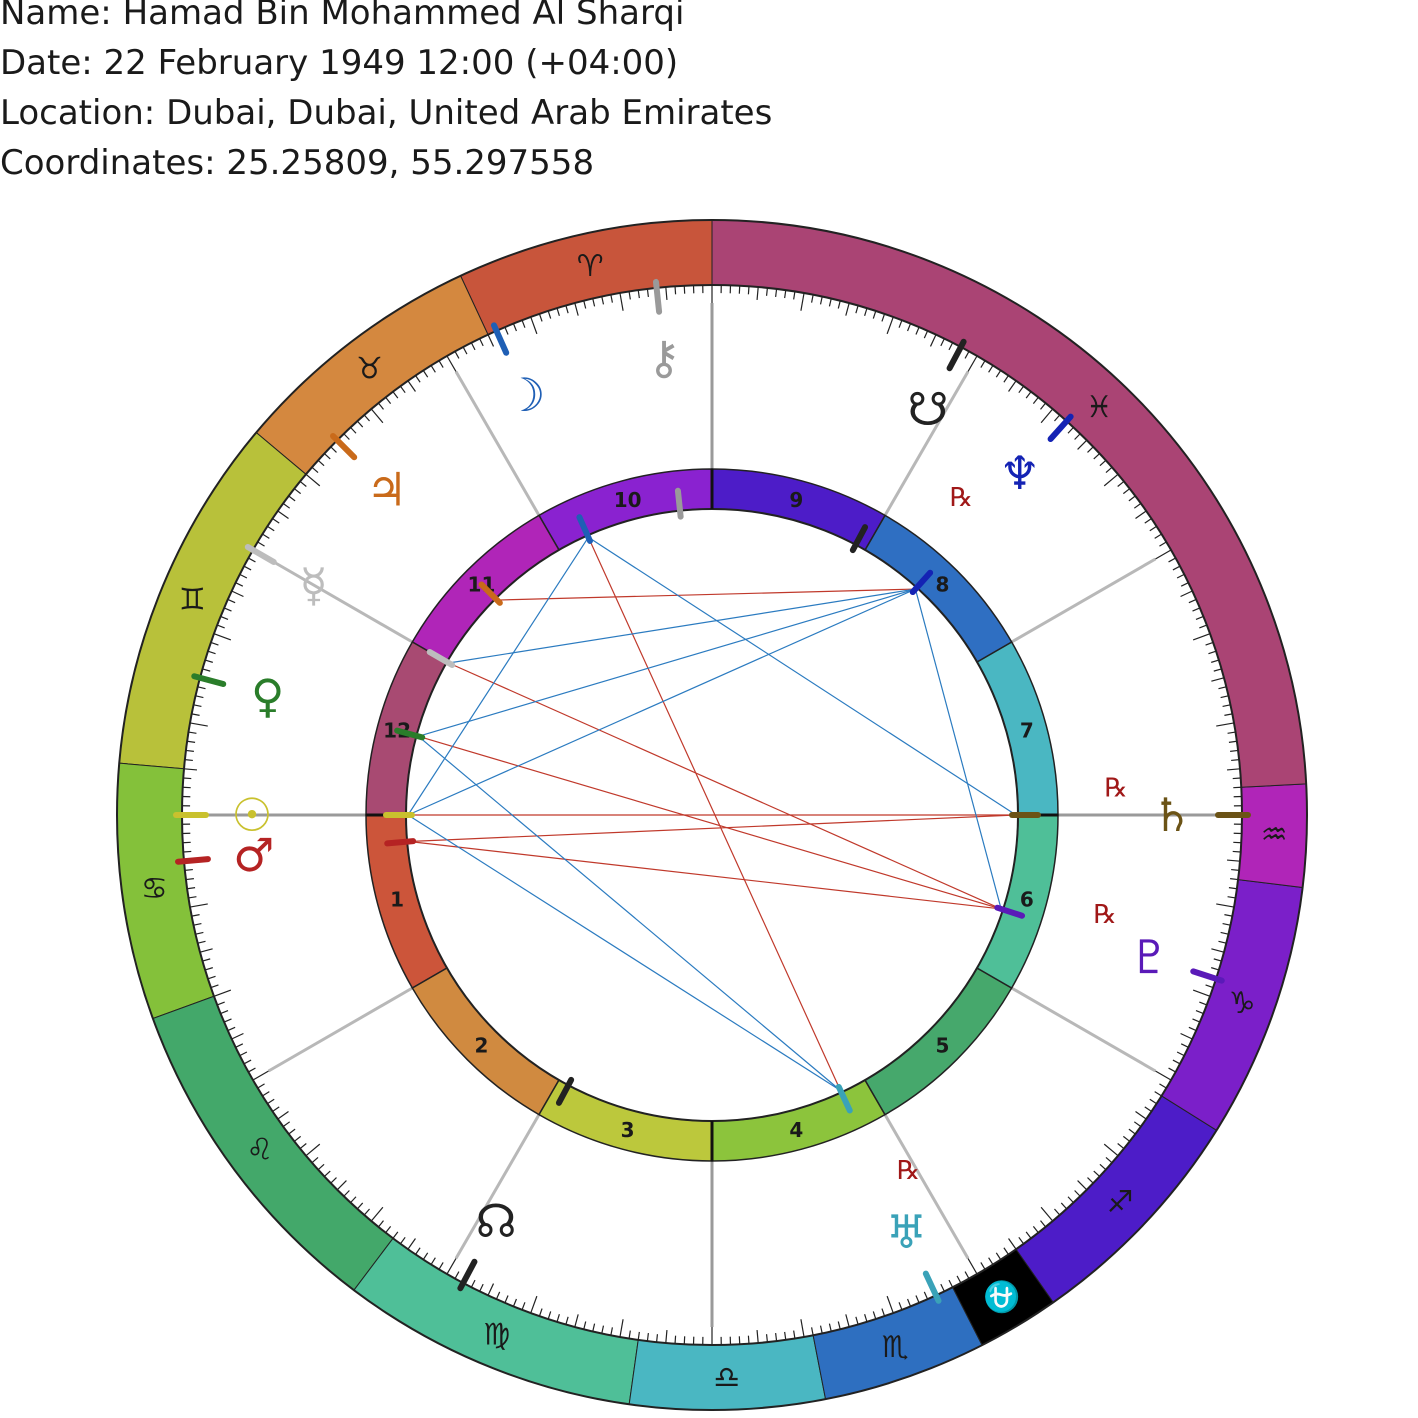  What do you see at coordinates (726, 1377) in the screenshot?
I see `sign-glyph-libra-icon: ♎` at bounding box center [726, 1377].